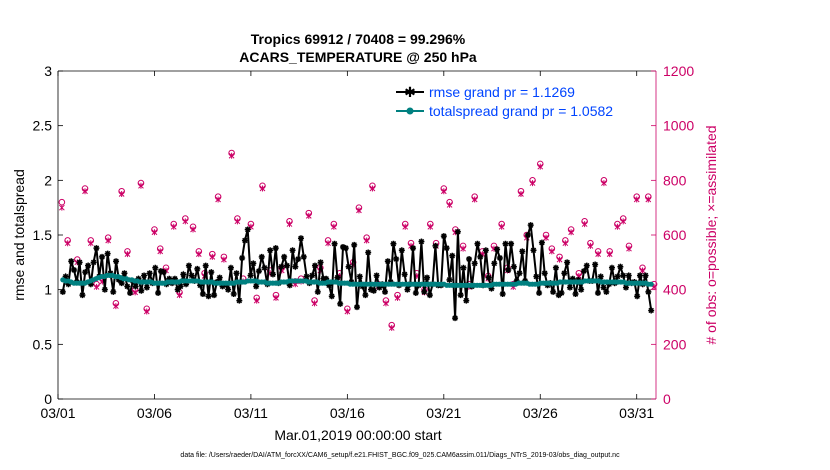  What do you see at coordinates (443, 413) in the screenshot?
I see `x-tick-label: 03/21` at bounding box center [443, 413].